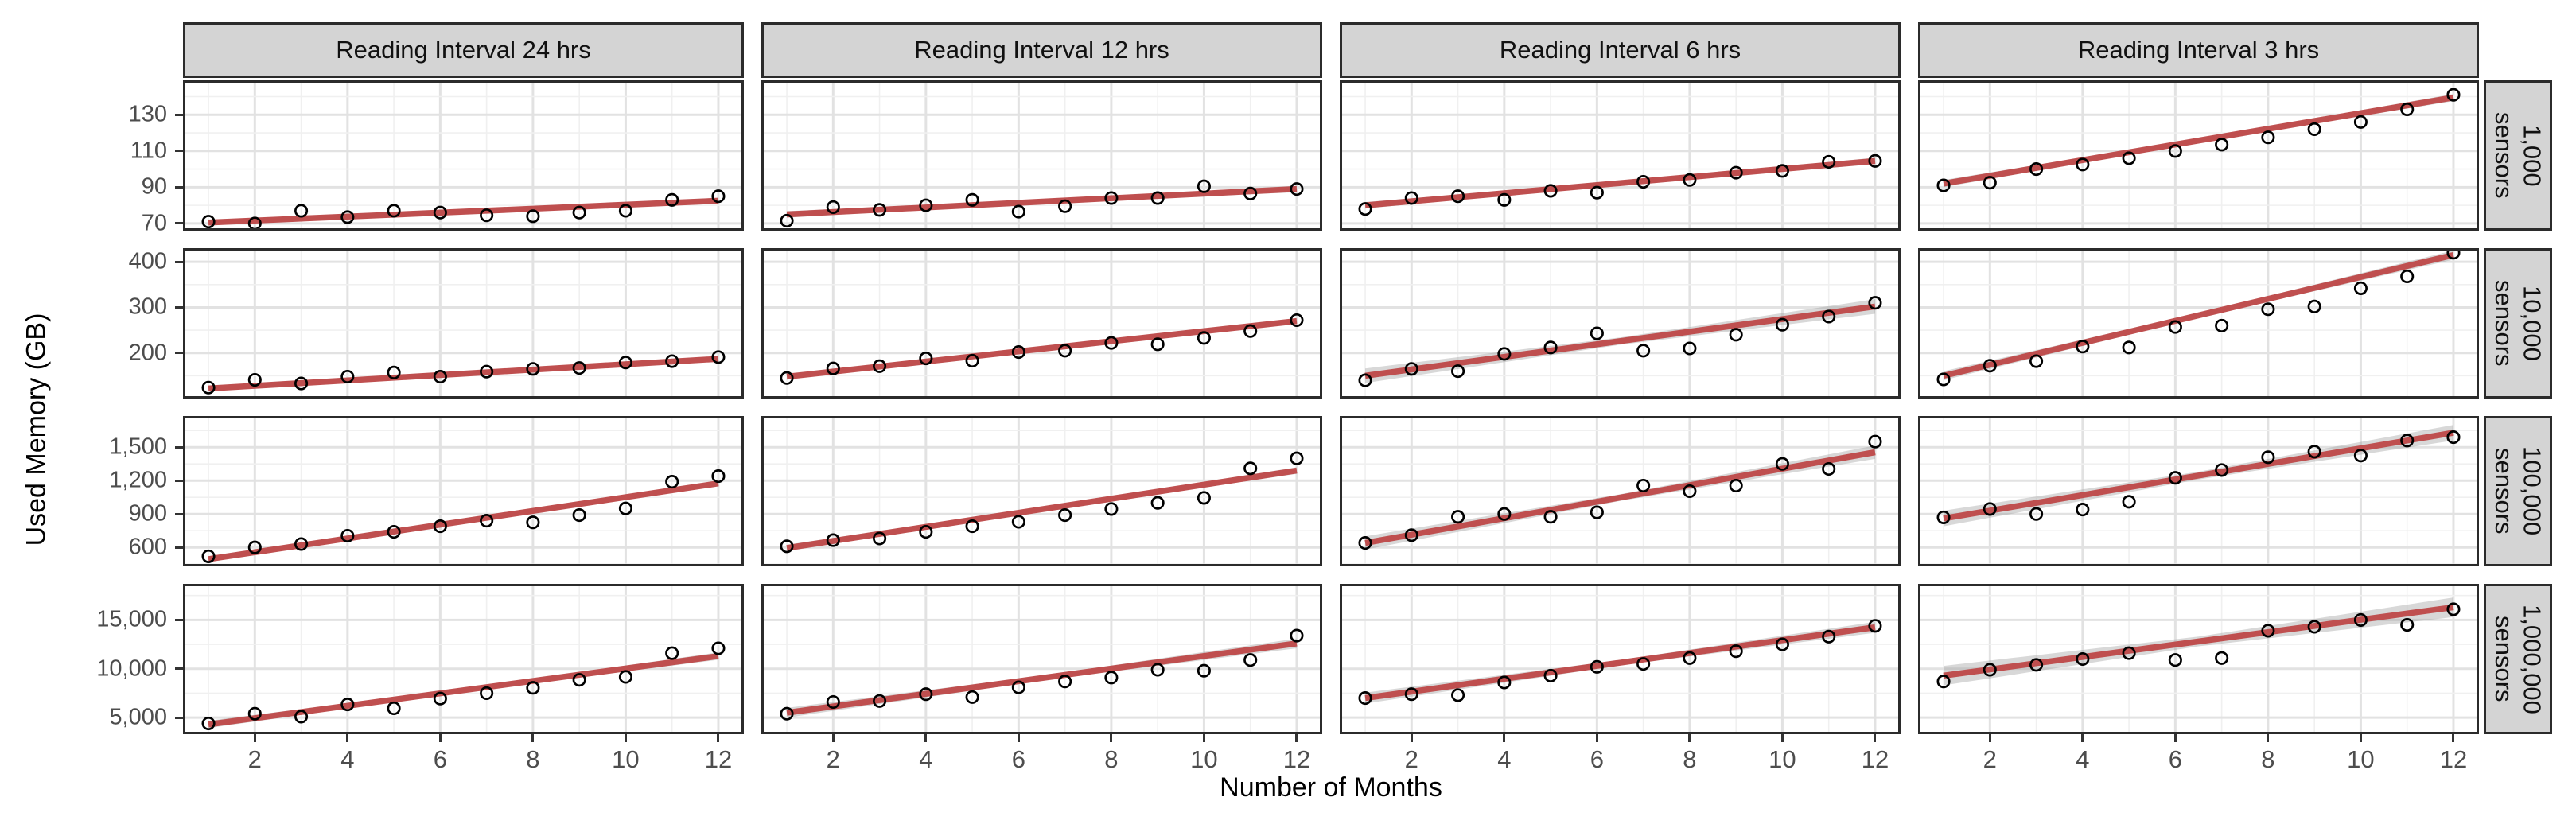 This screenshot has width=2576, height=840. I want to click on x-tick-label: 4, so click(2083, 759).